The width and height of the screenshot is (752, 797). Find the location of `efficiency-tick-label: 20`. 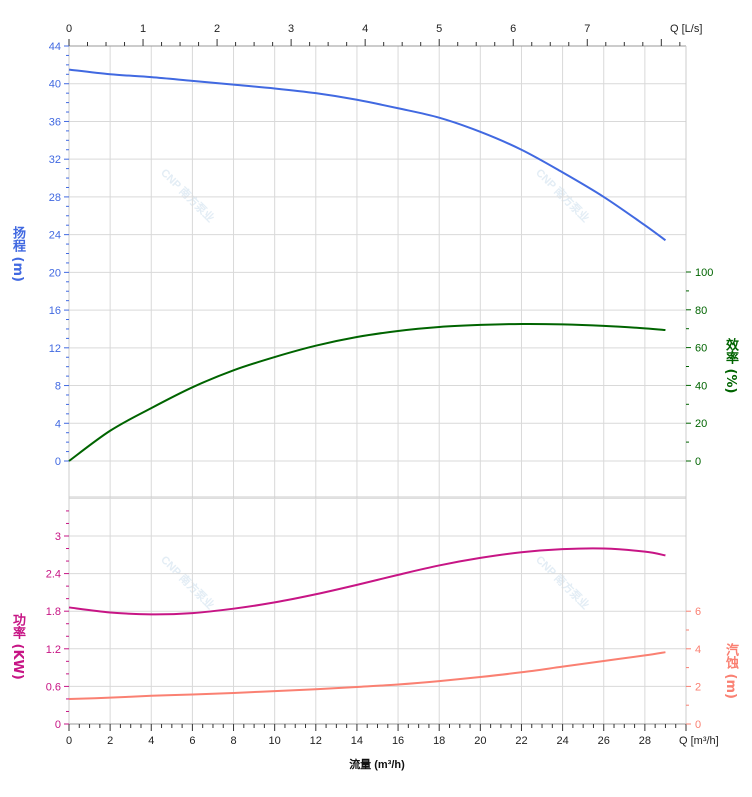

efficiency-tick-label: 20 is located at coordinates (701, 424).